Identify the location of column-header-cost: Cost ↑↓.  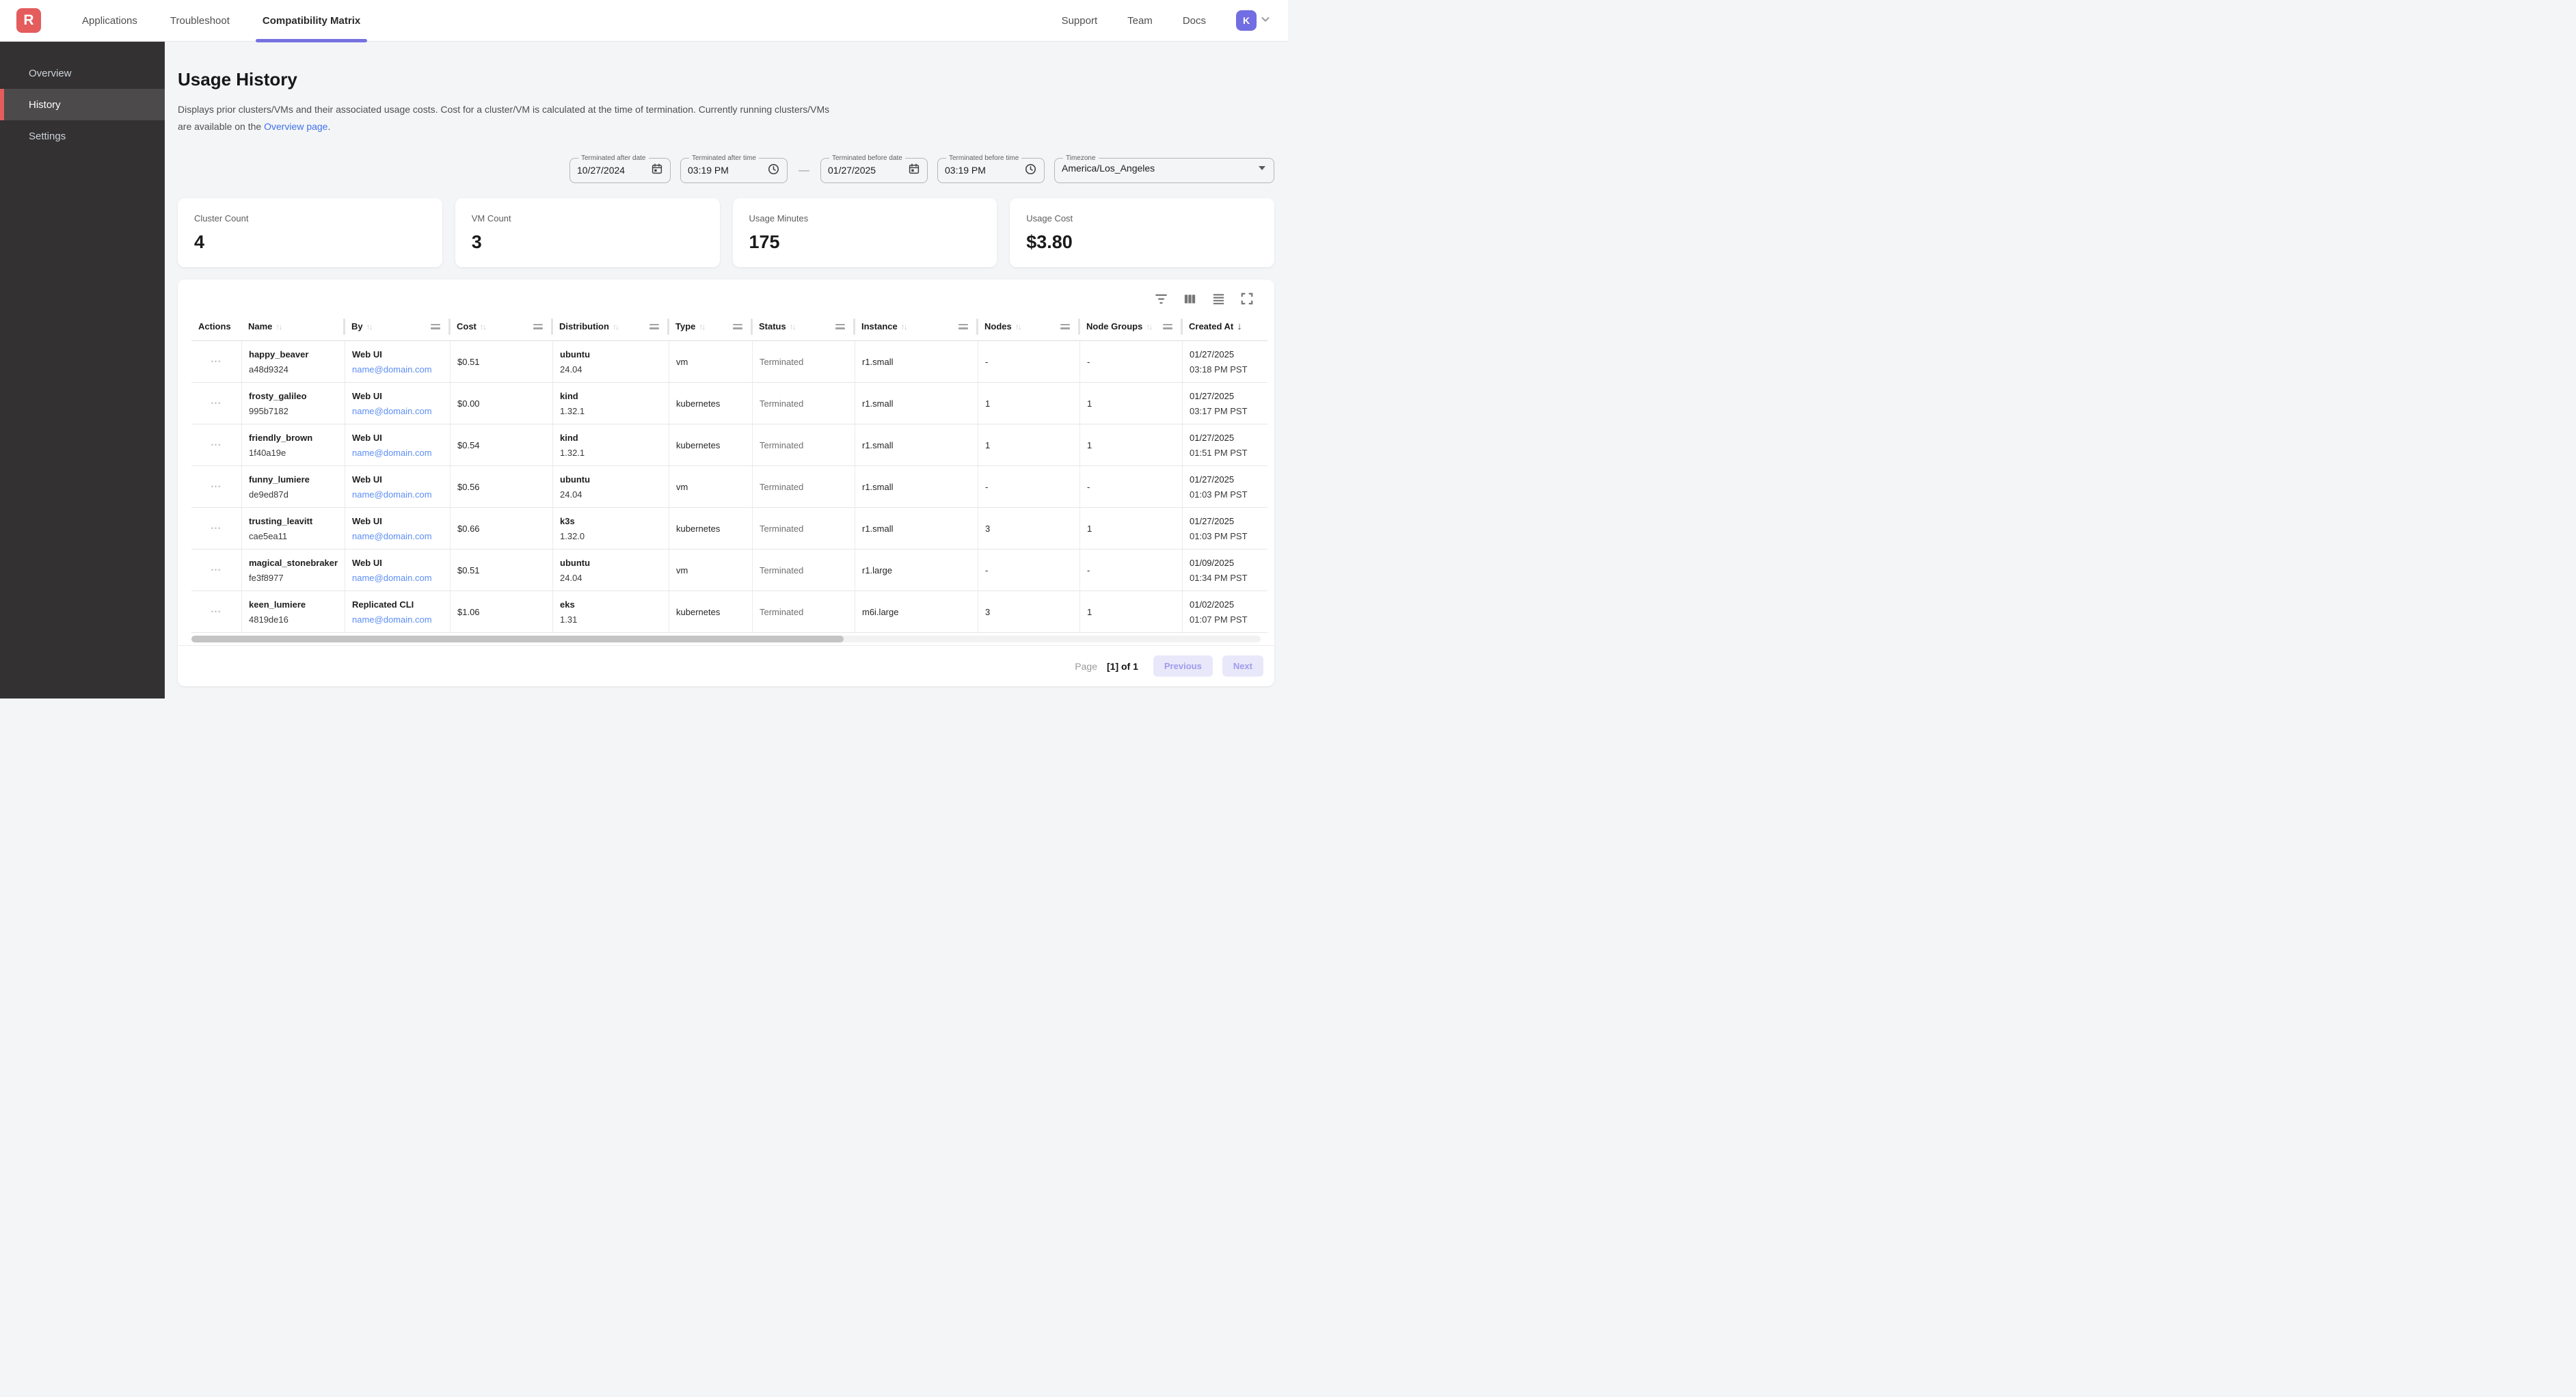
(501, 326).